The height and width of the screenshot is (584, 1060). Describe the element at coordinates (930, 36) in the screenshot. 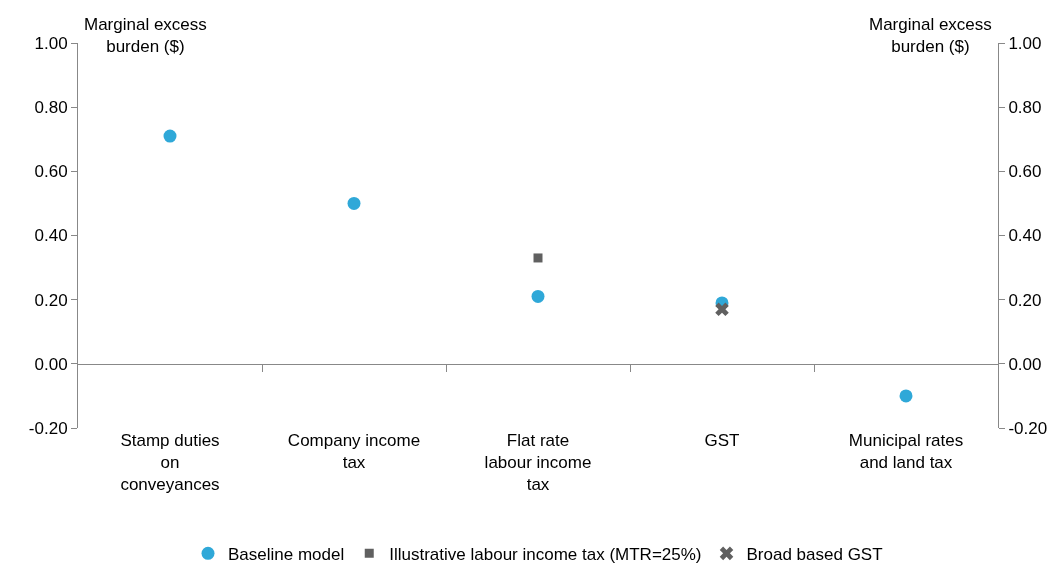

I see `y2-axis-title: Marginal excess burden ($)` at that location.